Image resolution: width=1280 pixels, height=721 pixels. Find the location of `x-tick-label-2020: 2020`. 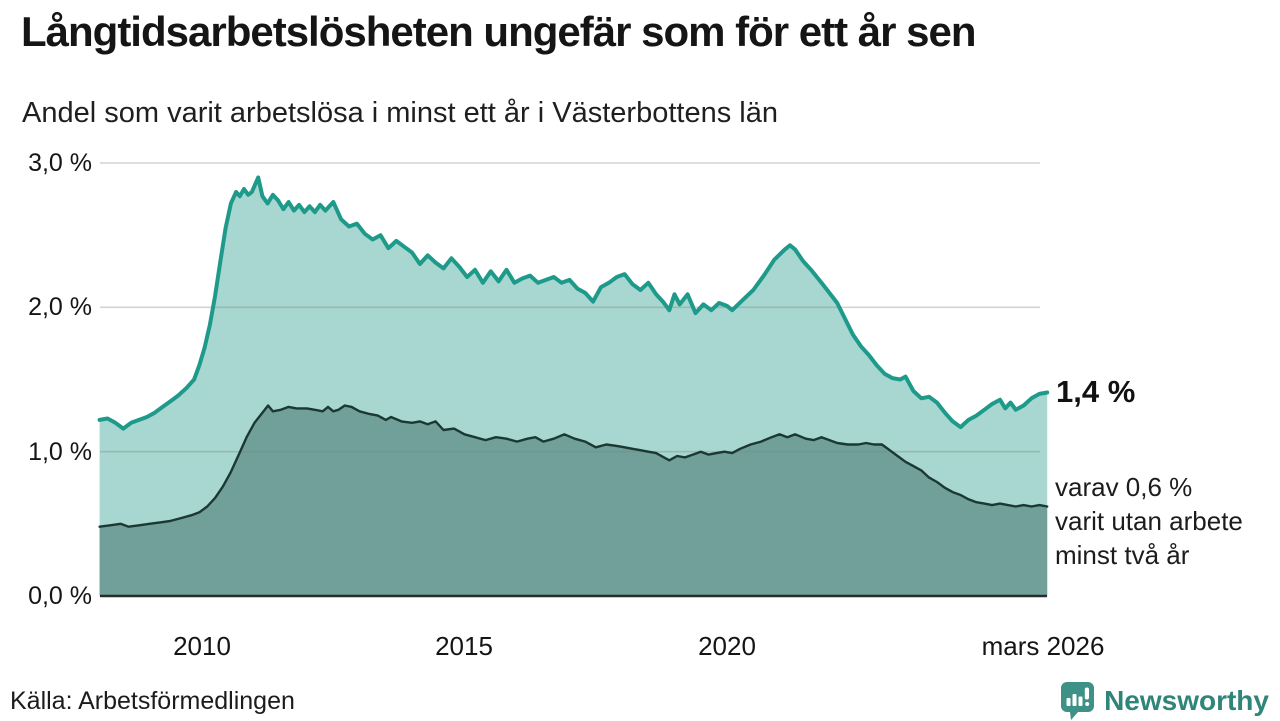

x-tick-label-2020: 2020 is located at coordinates (727, 646).